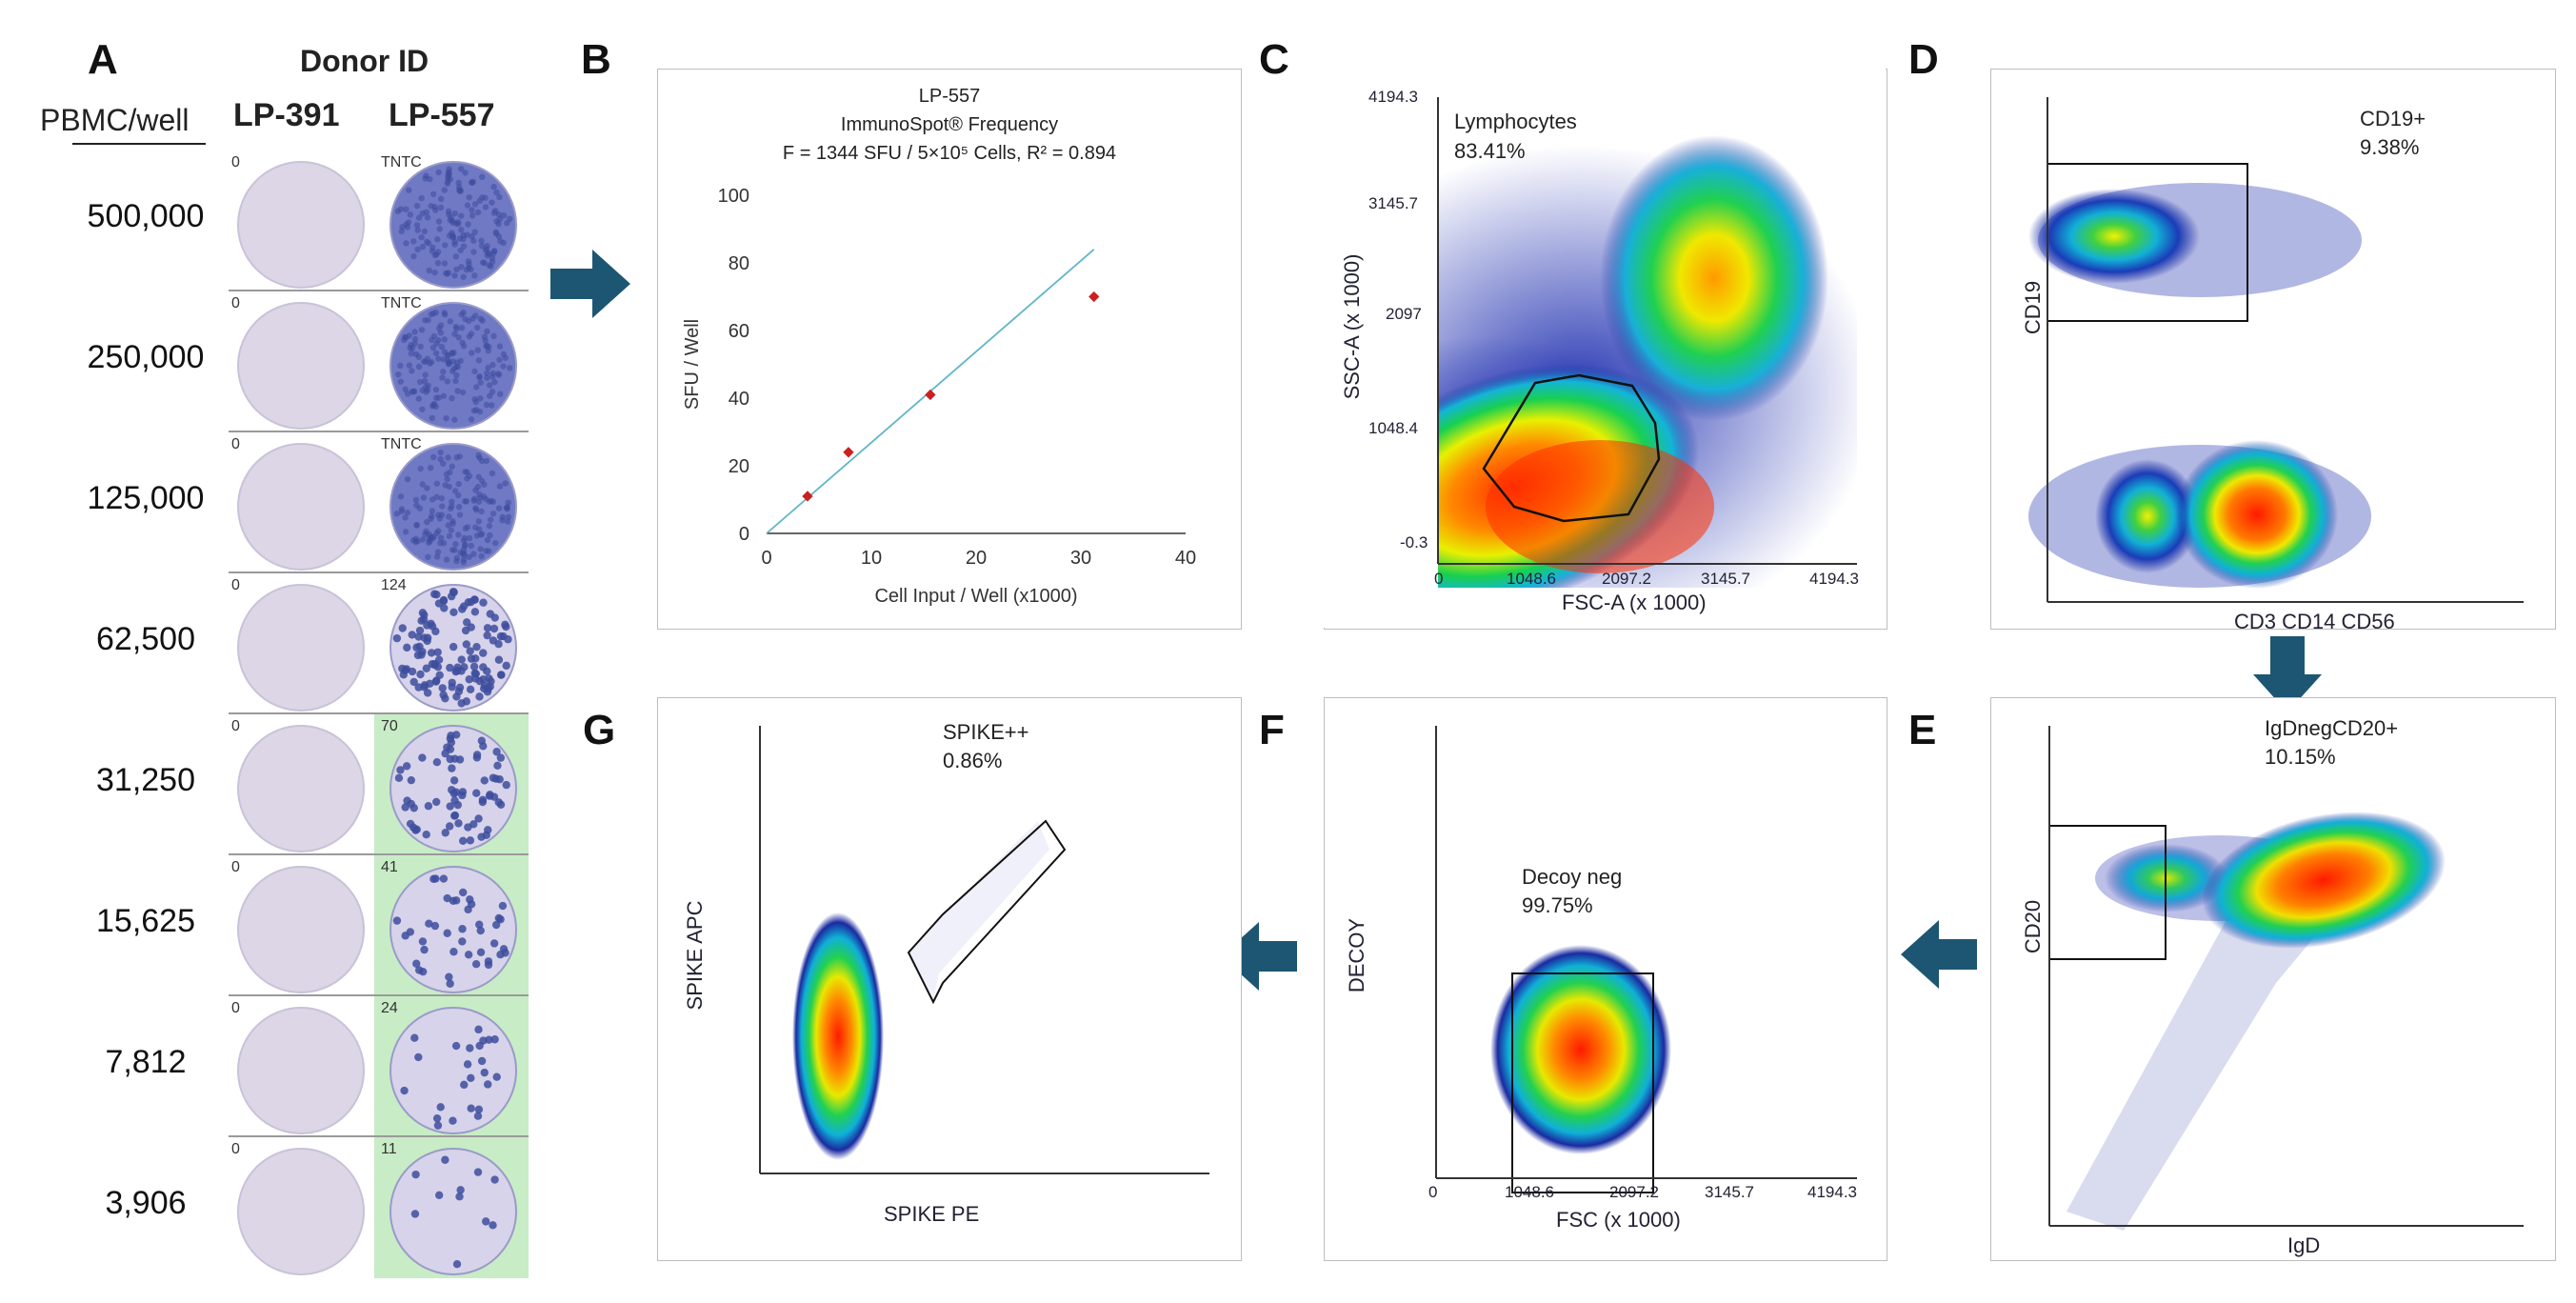  I want to click on panel-d-xlabel: CD3 CD14 CD56, so click(2314, 621).